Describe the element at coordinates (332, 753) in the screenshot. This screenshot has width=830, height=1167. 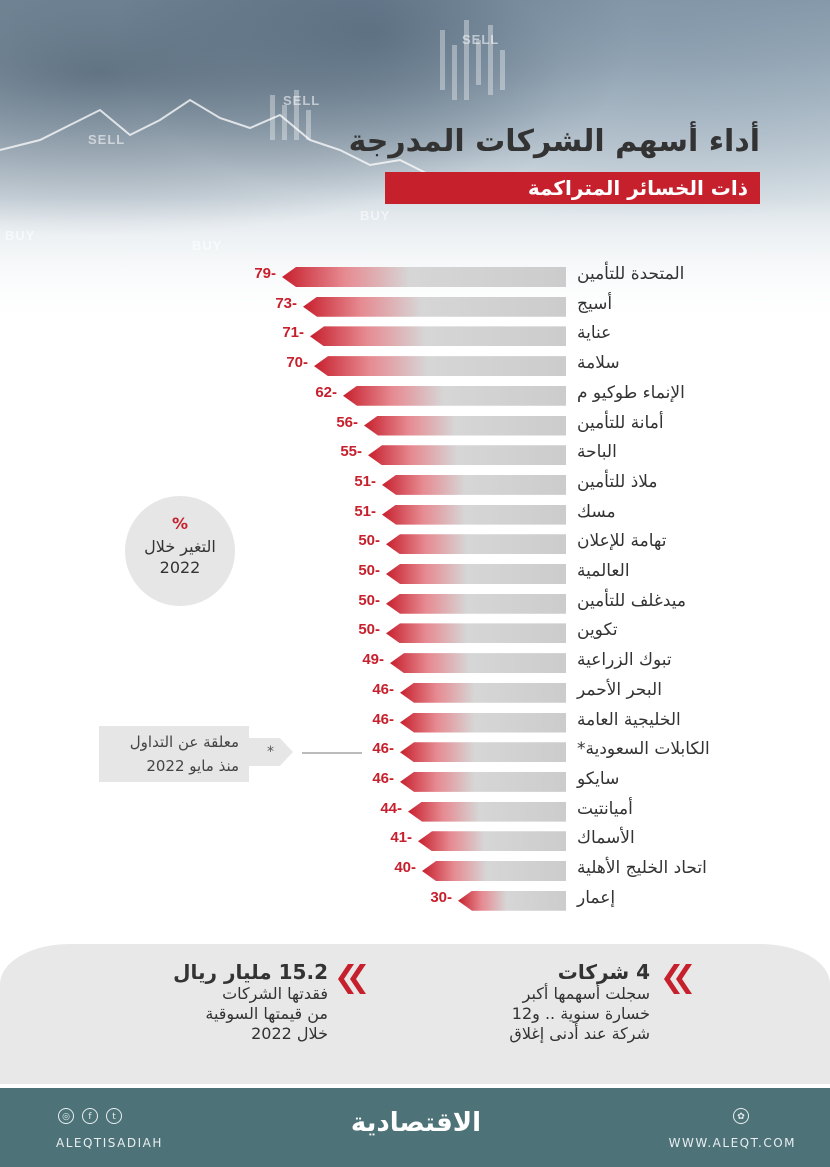
I see `note-connector` at that location.